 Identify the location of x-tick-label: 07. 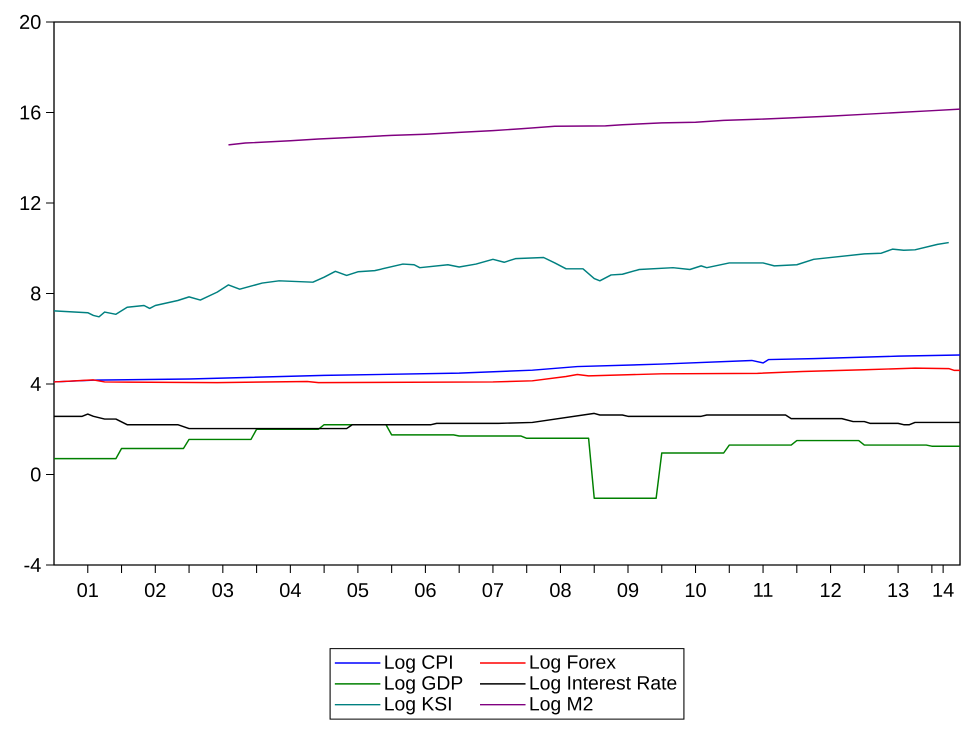
(493, 590).